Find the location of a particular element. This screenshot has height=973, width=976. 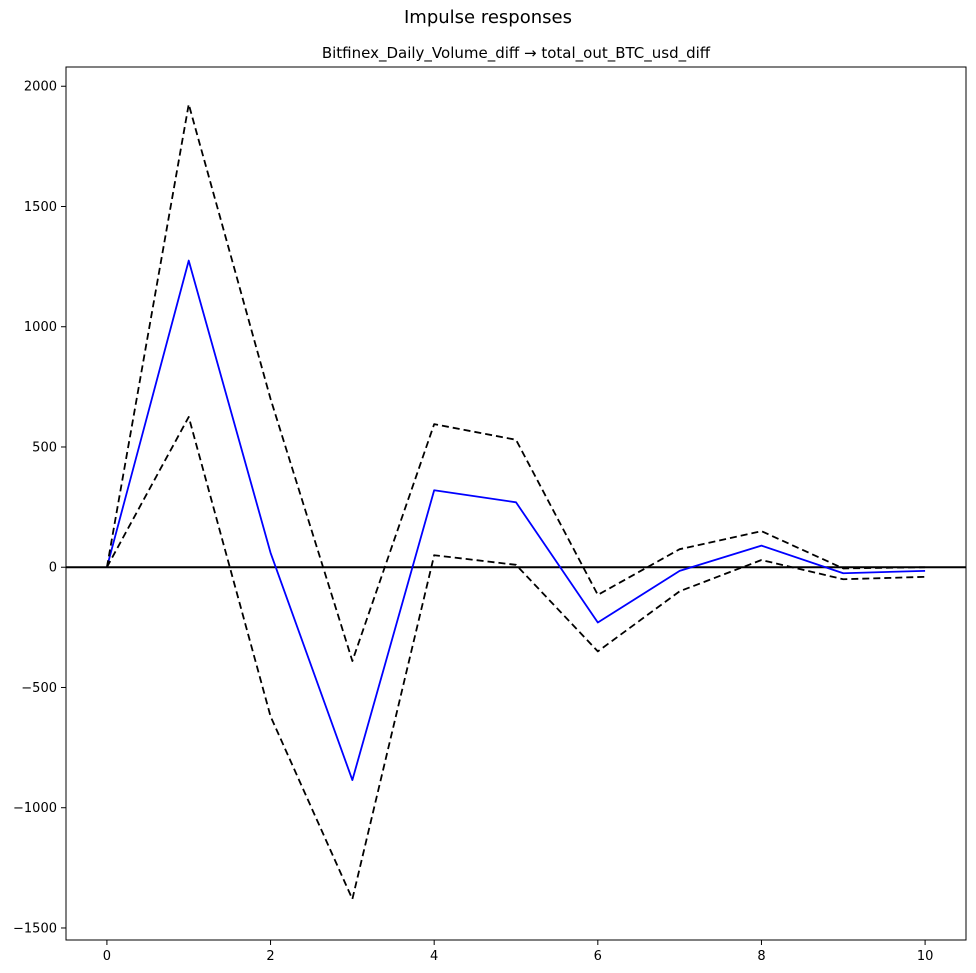

x-tick-label: 4 is located at coordinates (434, 956).